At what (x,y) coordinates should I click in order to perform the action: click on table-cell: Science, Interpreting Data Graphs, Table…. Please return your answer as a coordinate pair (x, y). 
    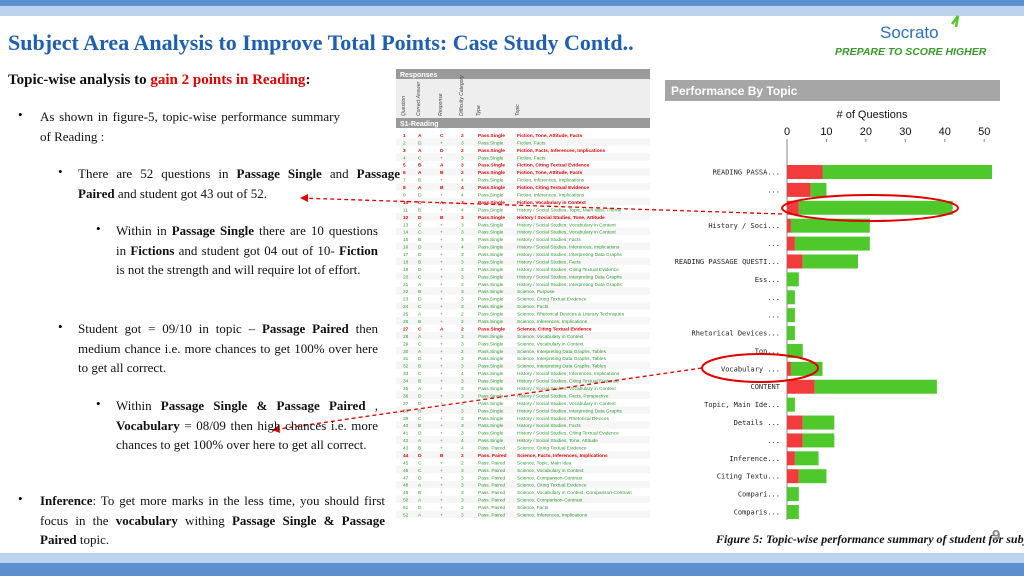
    Looking at the image, I should click on (562, 352).